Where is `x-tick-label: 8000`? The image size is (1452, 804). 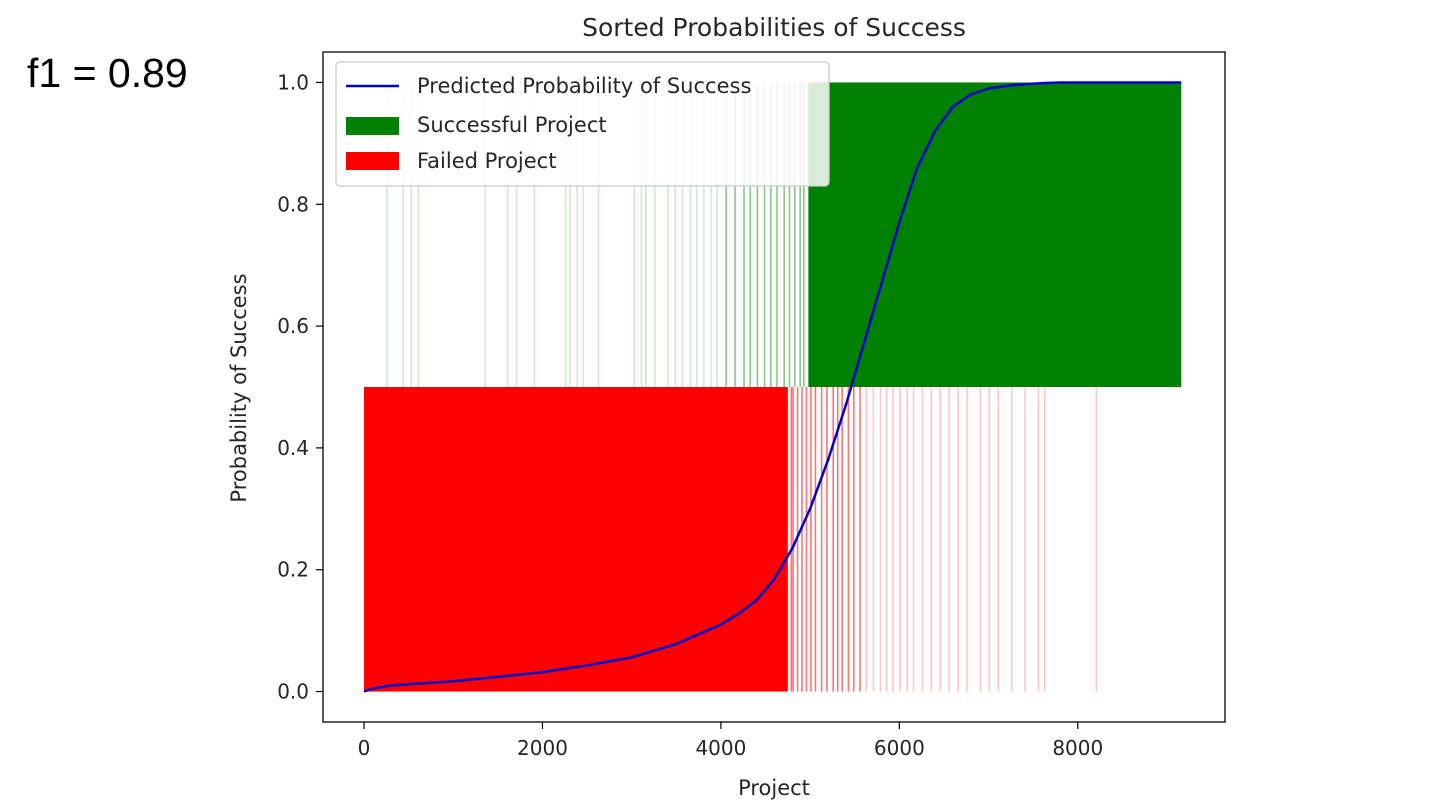 x-tick-label: 8000 is located at coordinates (1077, 748).